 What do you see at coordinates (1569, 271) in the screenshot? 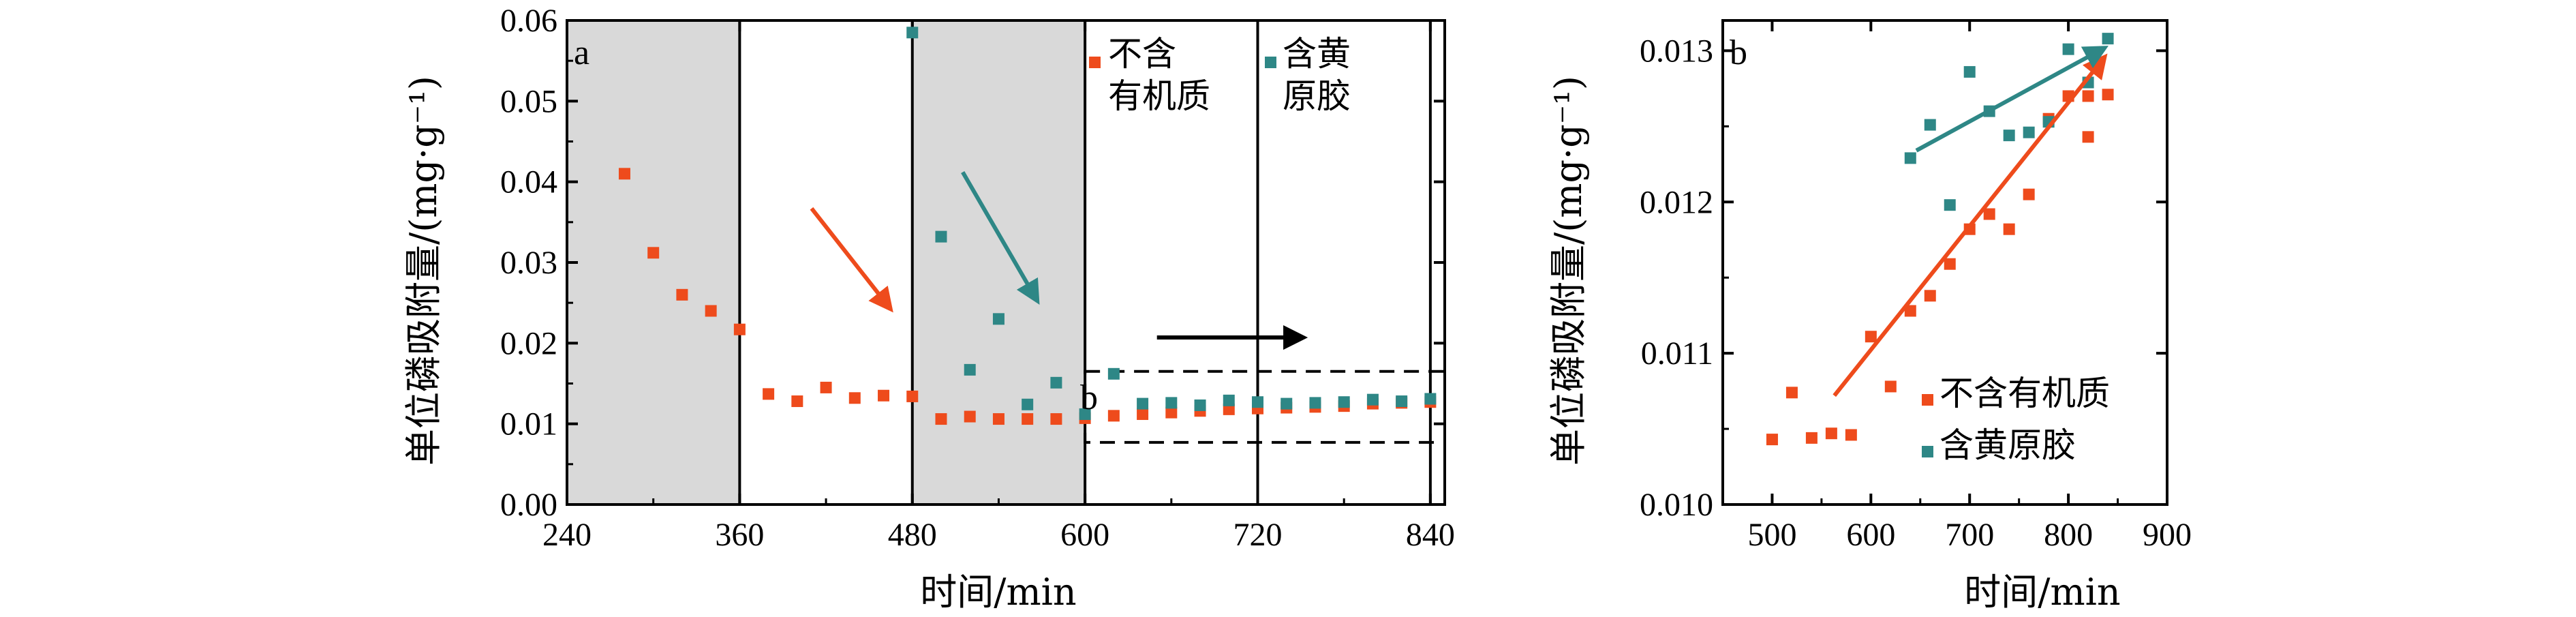
I see `y-axis-label-b: 单位磷吸附量/(mg·g⁻¹)` at bounding box center [1569, 271].